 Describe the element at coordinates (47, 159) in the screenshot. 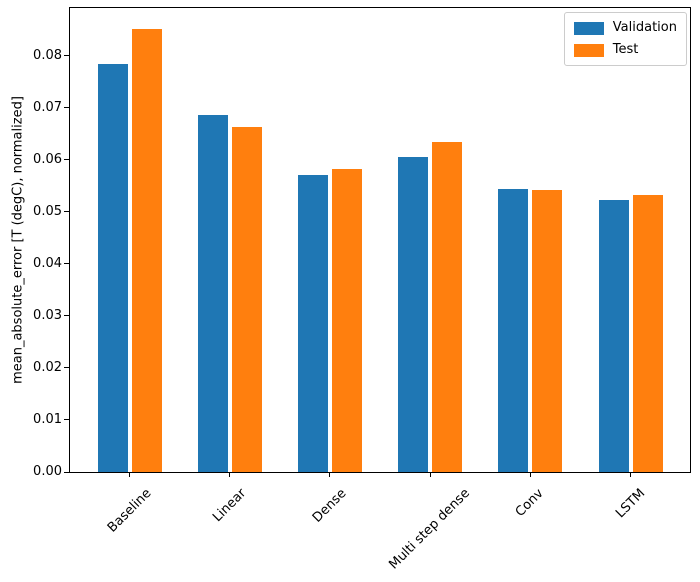

I see `y-tick-label: 0.06` at that location.